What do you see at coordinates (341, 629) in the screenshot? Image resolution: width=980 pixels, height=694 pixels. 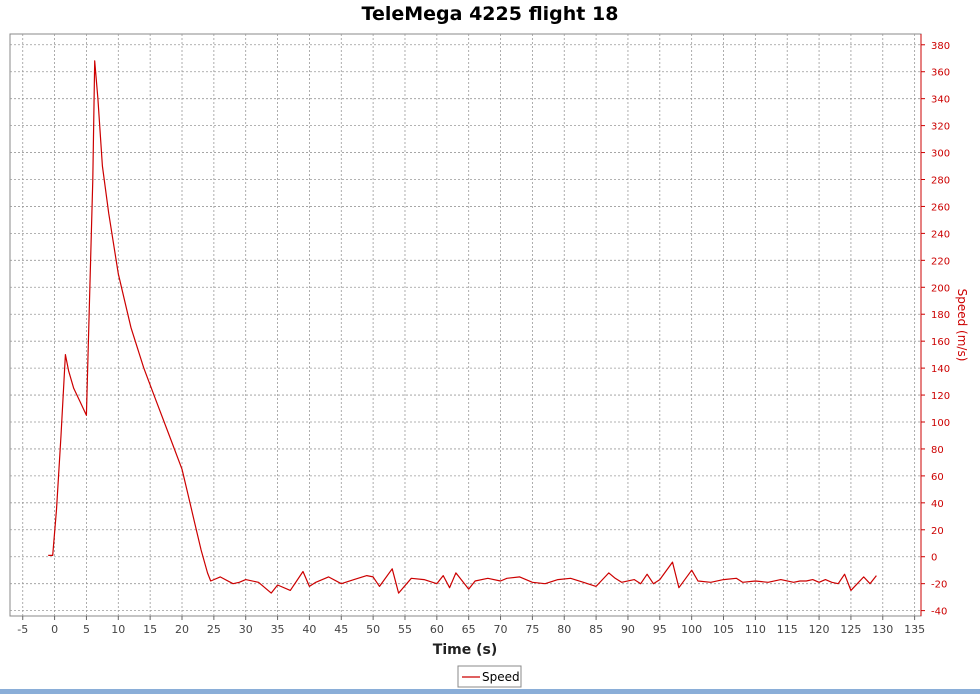 I see `x-tick-label: 45` at bounding box center [341, 629].